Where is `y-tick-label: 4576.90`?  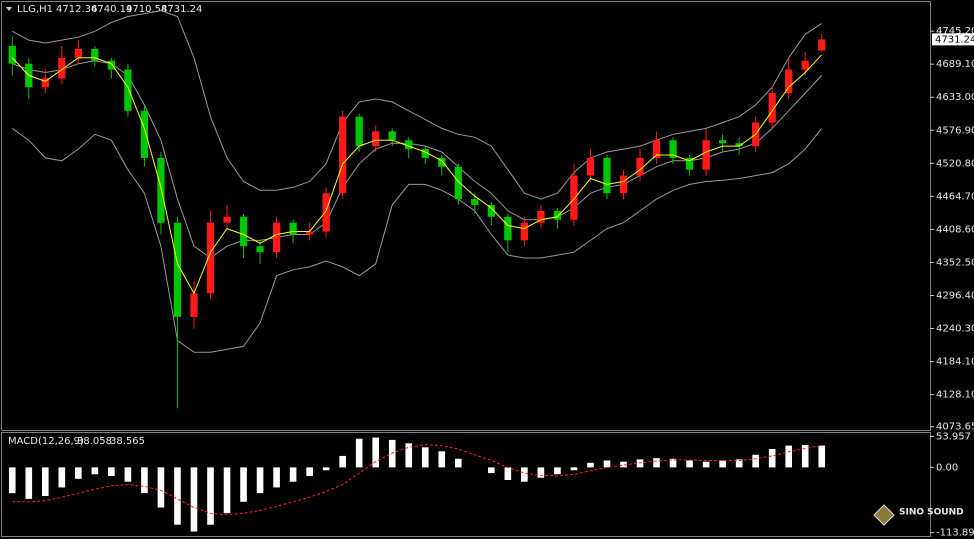 y-tick-label: 4576.90 is located at coordinates (955, 130).